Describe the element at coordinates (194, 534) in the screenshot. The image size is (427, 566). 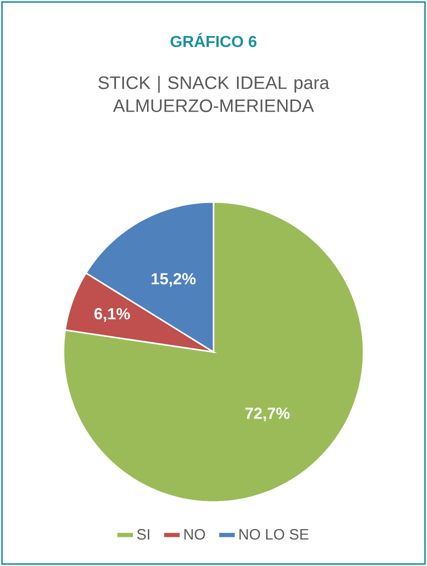
I see `legend-label: NO` at that location.